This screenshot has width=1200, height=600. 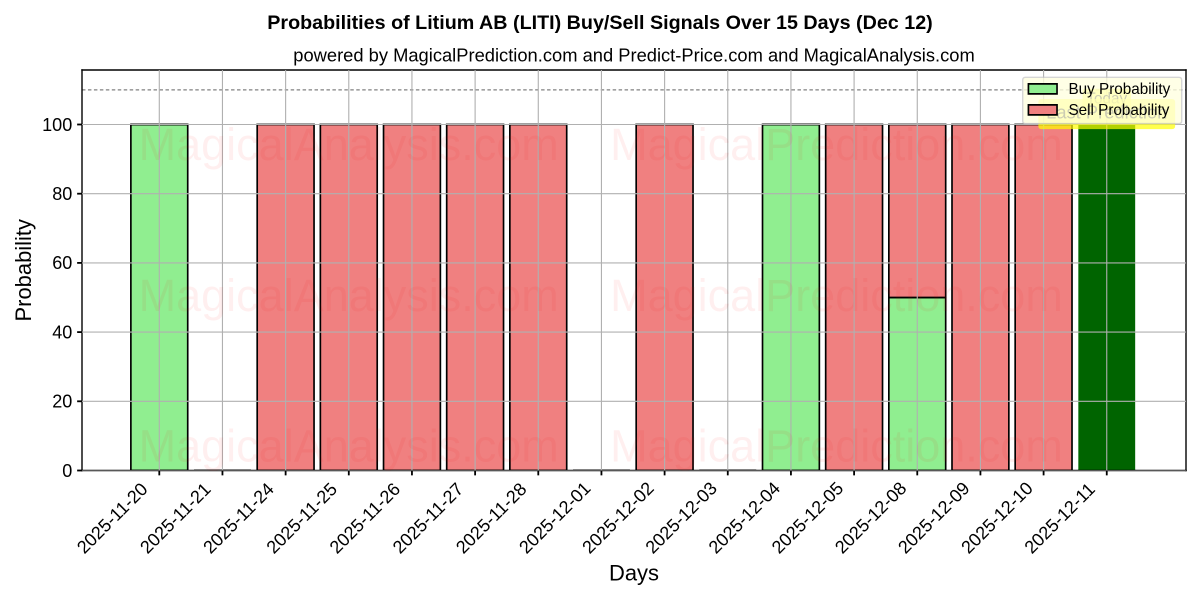 What do you see at coordinates (62, 263) in the screenshot?
I see `svg-text: 60` at bounding box center [62, 263].